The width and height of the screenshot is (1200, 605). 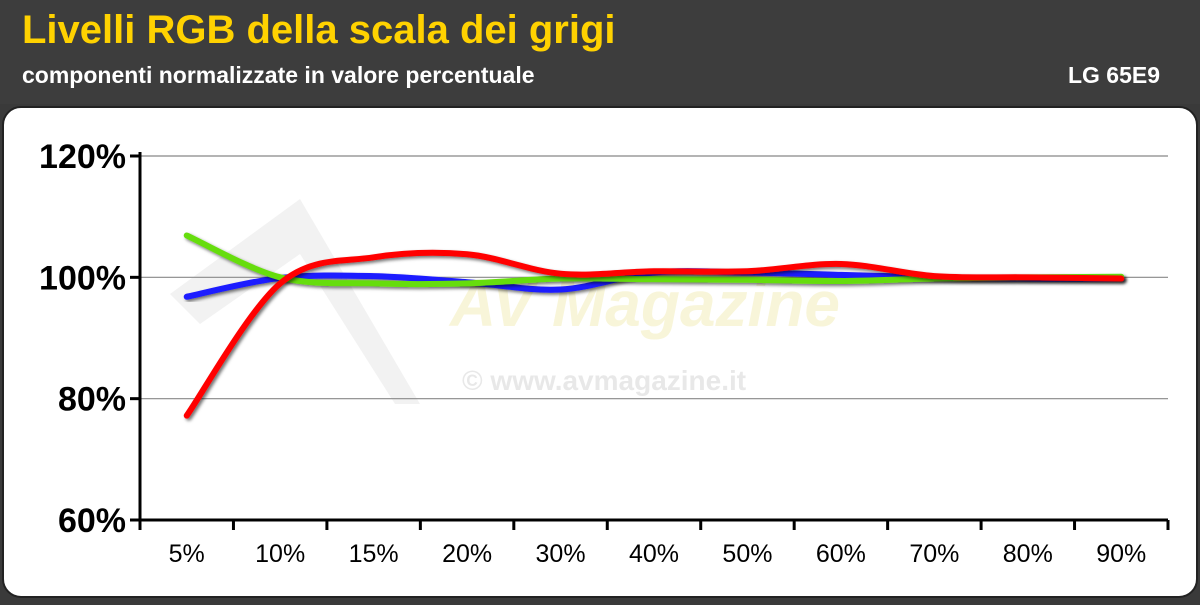 What do you see at coordinates (841, 554) in the screenshot?
I see `x-tick-label: 60%` at bounding box center [841, 554].